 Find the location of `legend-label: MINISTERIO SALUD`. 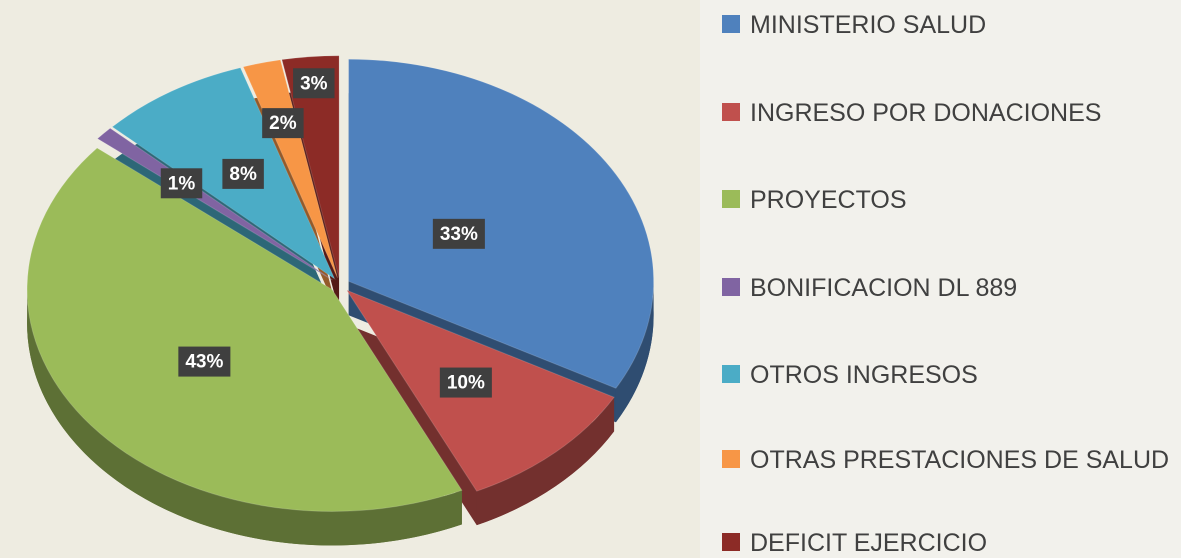

legend-label: MINISTERIO SALUD is located at coordinates (868, 25).